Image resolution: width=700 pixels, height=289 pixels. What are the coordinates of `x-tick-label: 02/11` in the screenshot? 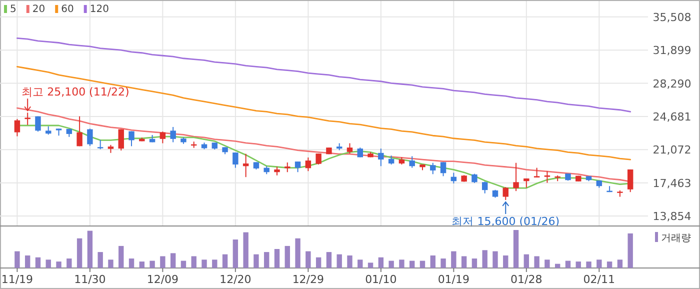 It's located at (599, 279).